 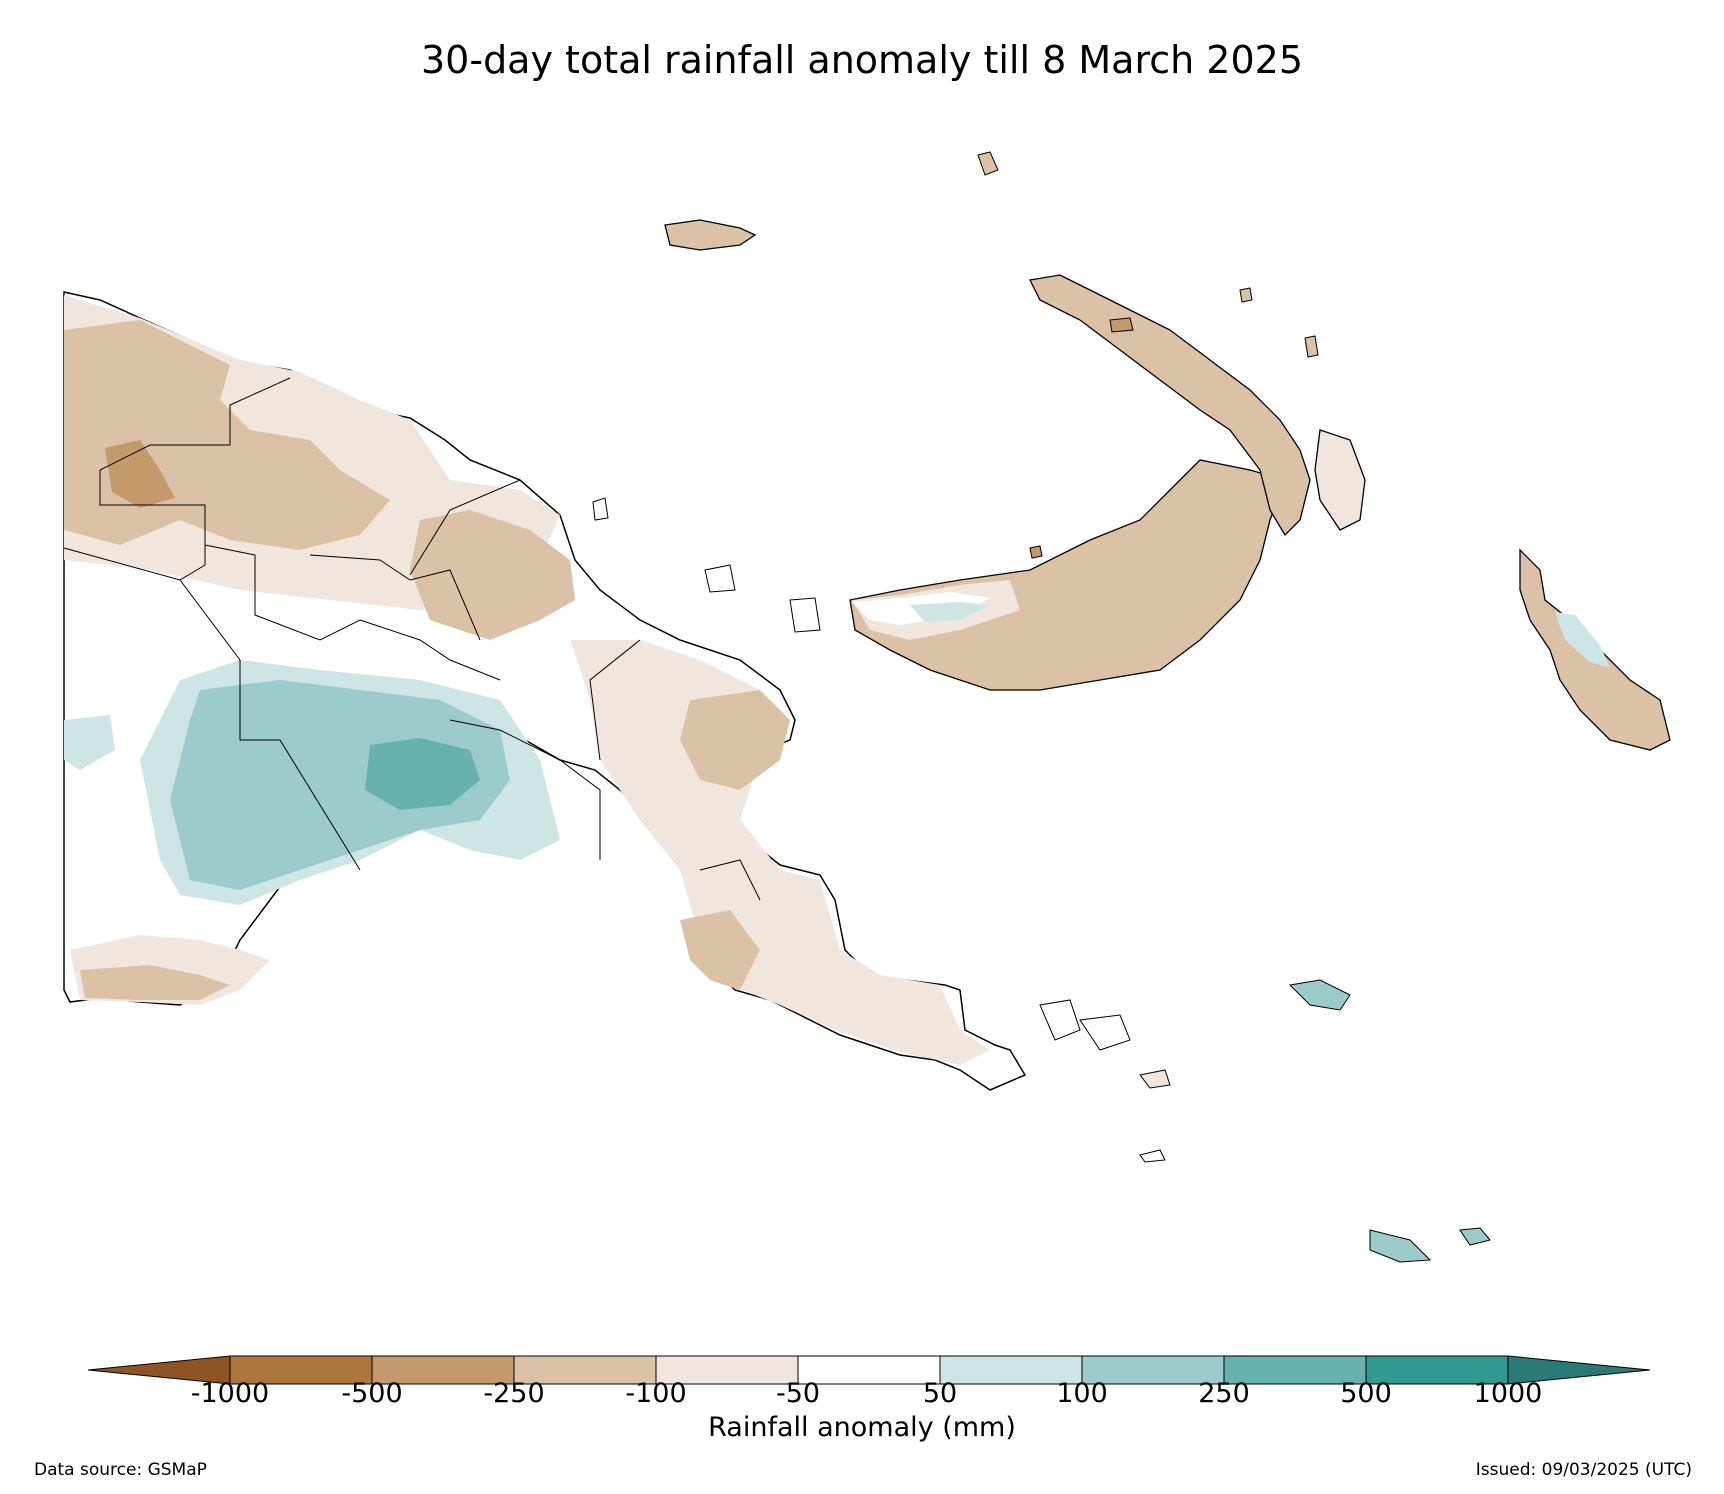 What do you see at coordinates (120, 1470) in the screenshot?
I see `data-source: Data source: GSMaP` at bounding box center [120, 1470].